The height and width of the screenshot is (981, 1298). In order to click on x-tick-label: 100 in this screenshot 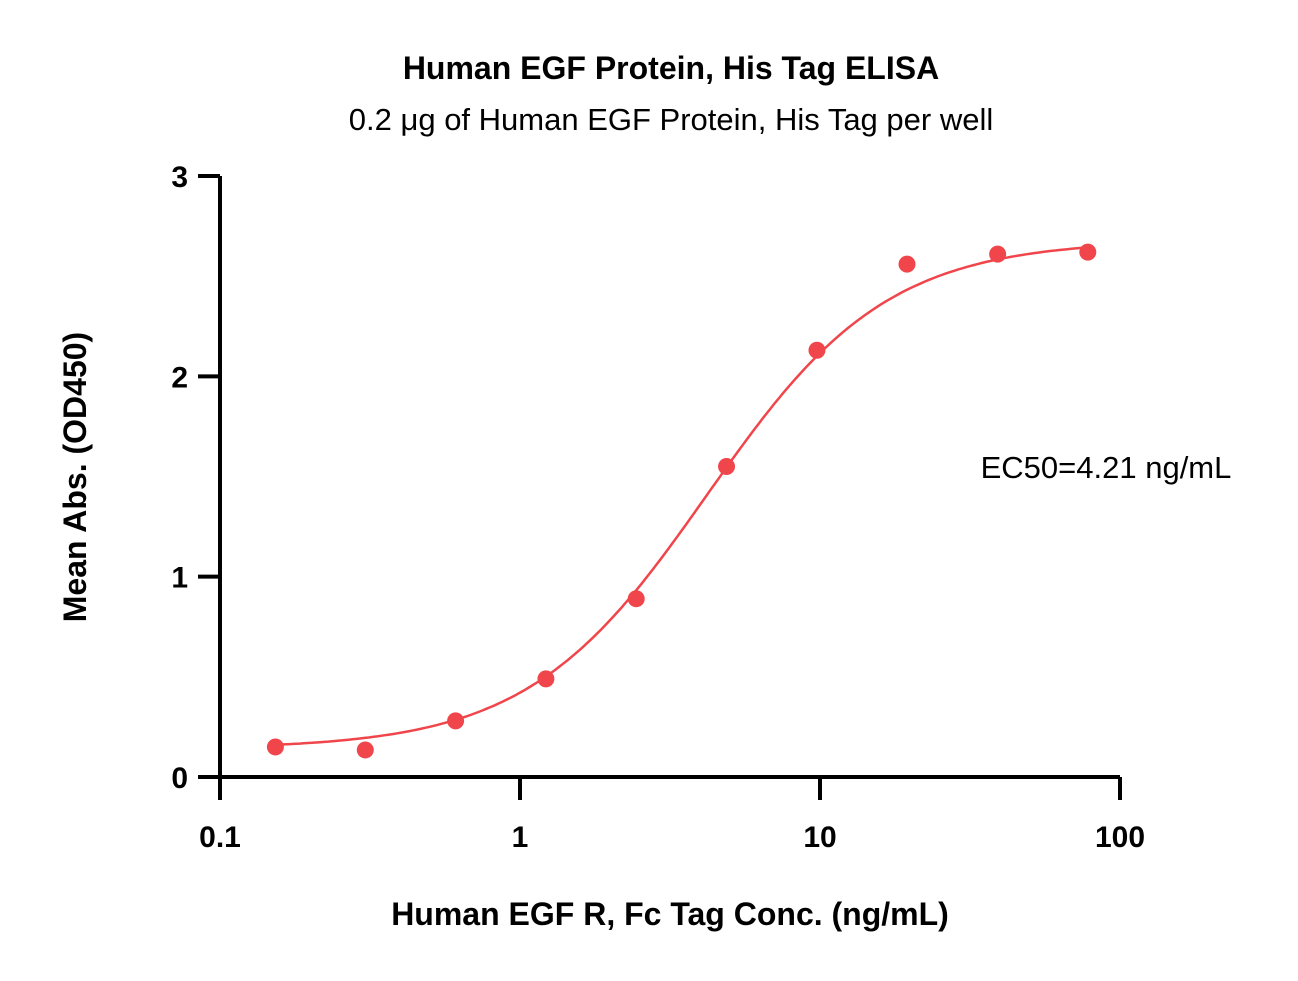, I will do `click(1120, 837)`.